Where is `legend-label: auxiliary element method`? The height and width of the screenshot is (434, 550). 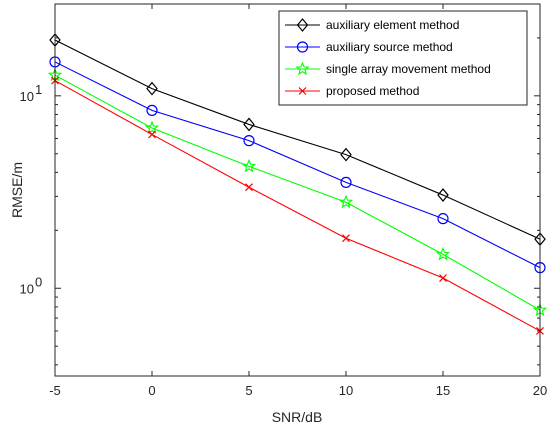
legend-label: auxiliary element method is located at coordinates (392, 25).